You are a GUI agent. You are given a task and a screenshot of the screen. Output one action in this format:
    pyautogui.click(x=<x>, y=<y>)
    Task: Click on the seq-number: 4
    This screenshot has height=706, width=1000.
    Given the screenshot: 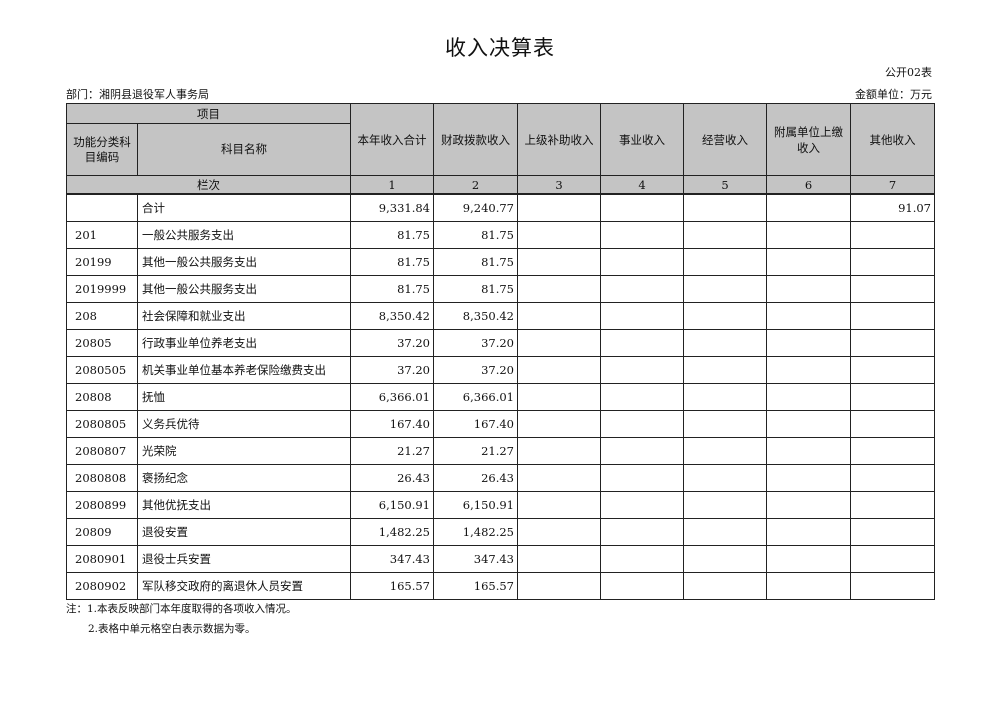 What is the action you would take?
    pyautogui.click(x=642, y=185)
    